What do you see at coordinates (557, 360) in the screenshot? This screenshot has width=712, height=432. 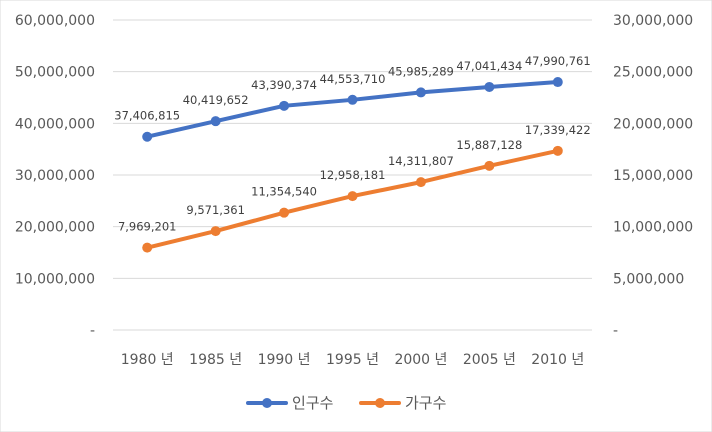 I see `x-axis-category-label: 2010 년` at bounding box center [557, 360].